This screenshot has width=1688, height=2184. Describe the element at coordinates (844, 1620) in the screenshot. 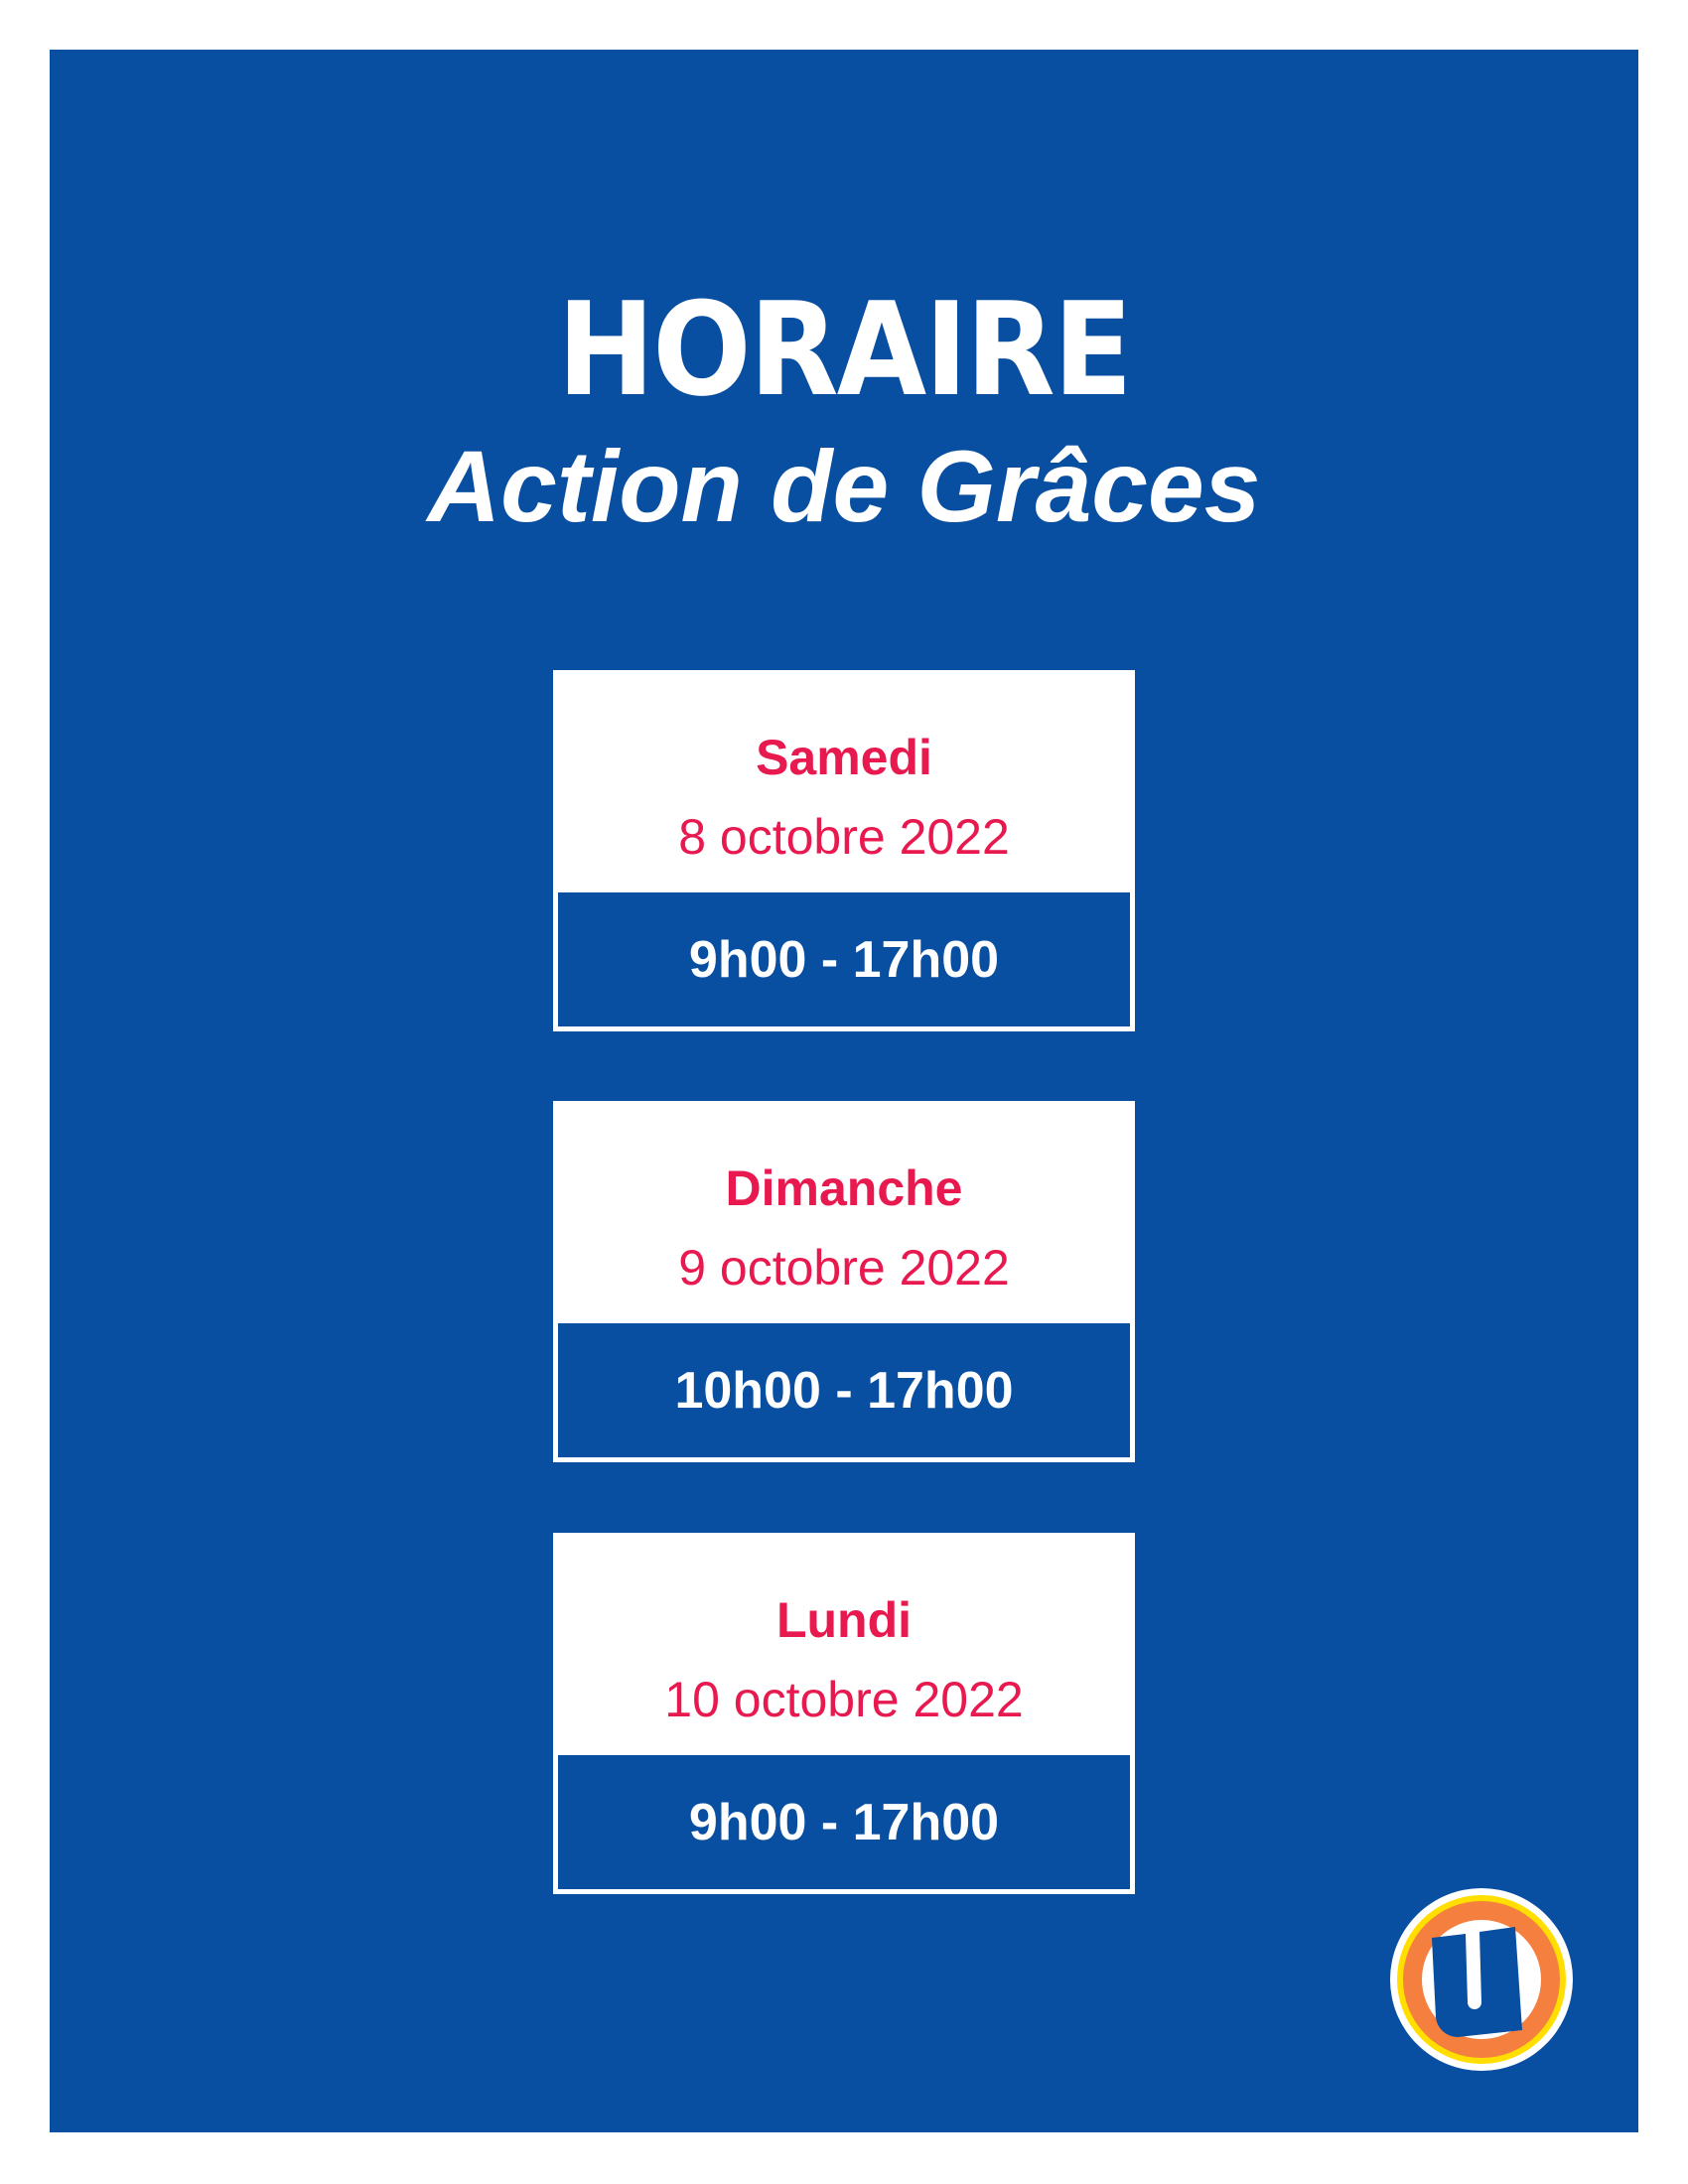

I see `day-label: Lundi` at that location.